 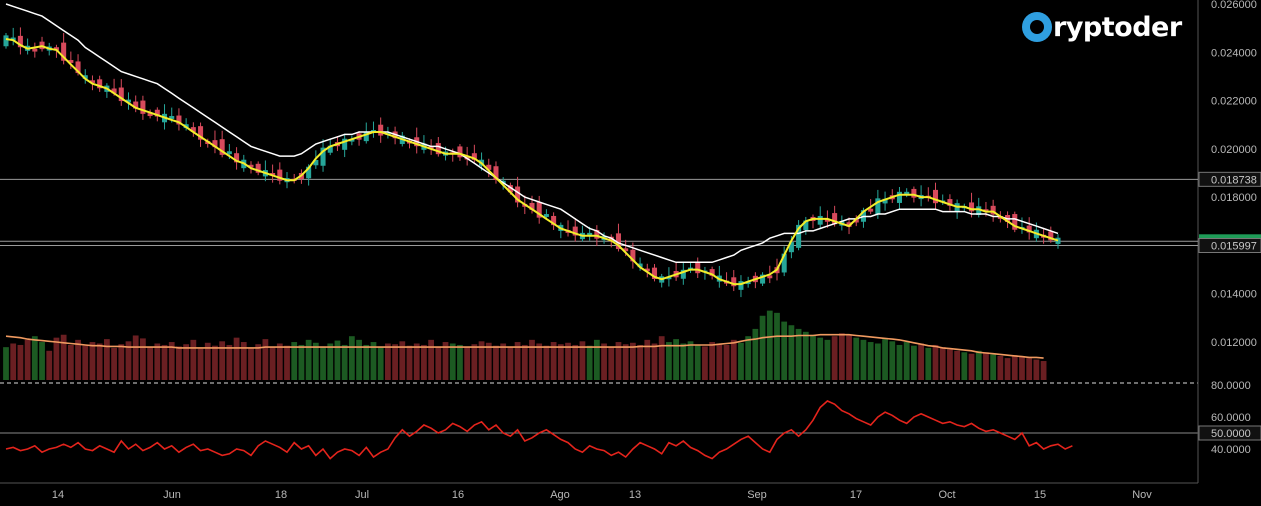 What do you see at coordinates (946, 495) in the screenshot?
I see `time-tick-label: Oct` at bounding box center [946, 495].